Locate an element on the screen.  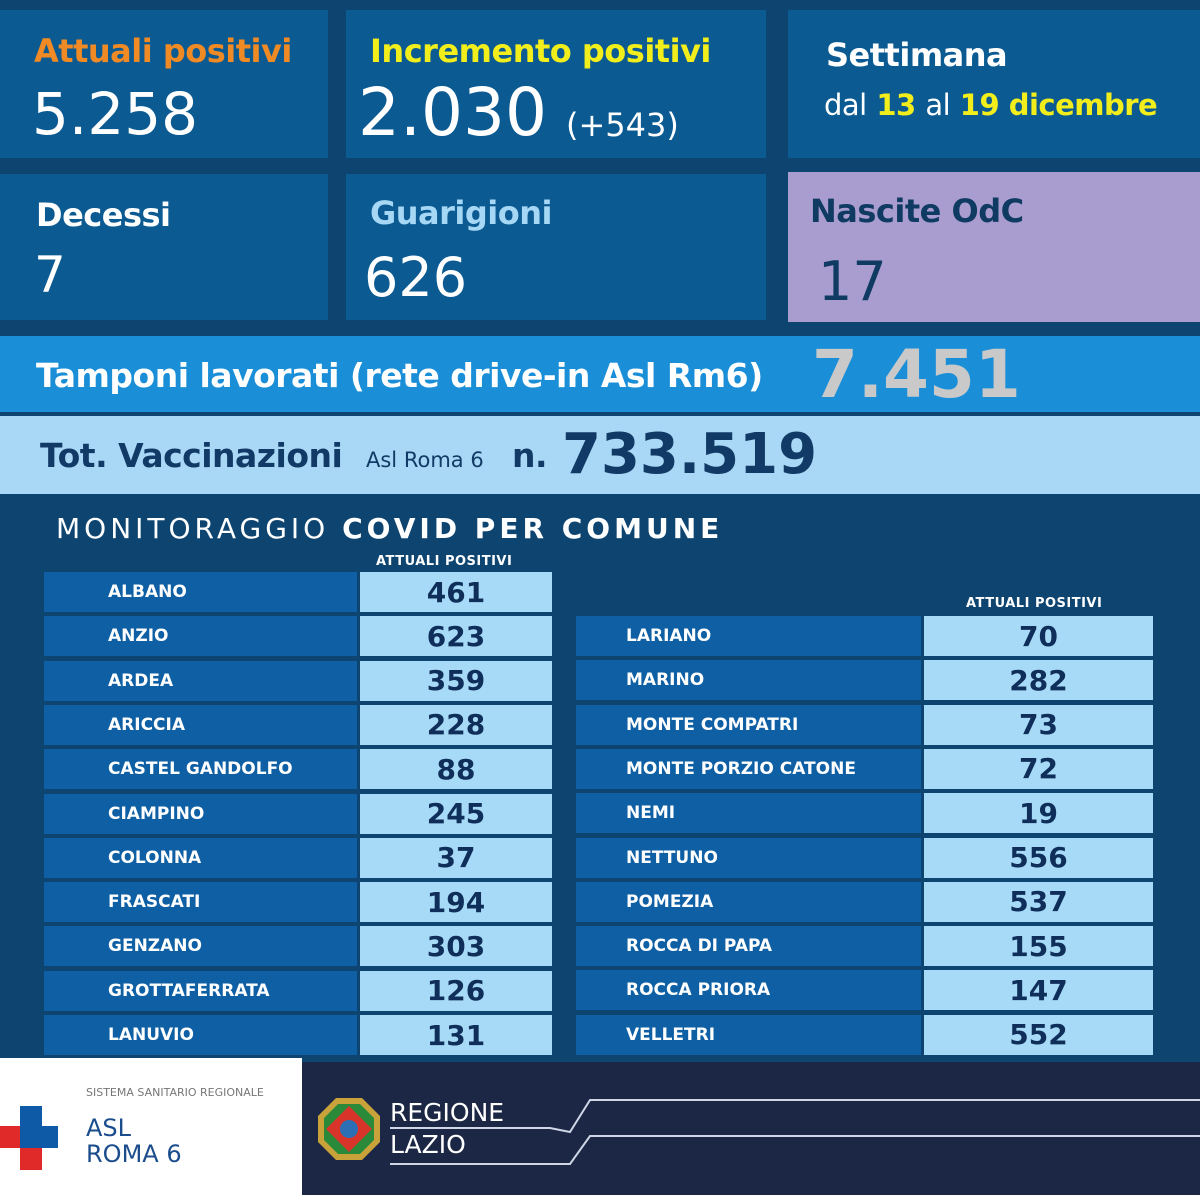
nascite-panel: Nascite OdC 17 is located at coordinates (994, 247).